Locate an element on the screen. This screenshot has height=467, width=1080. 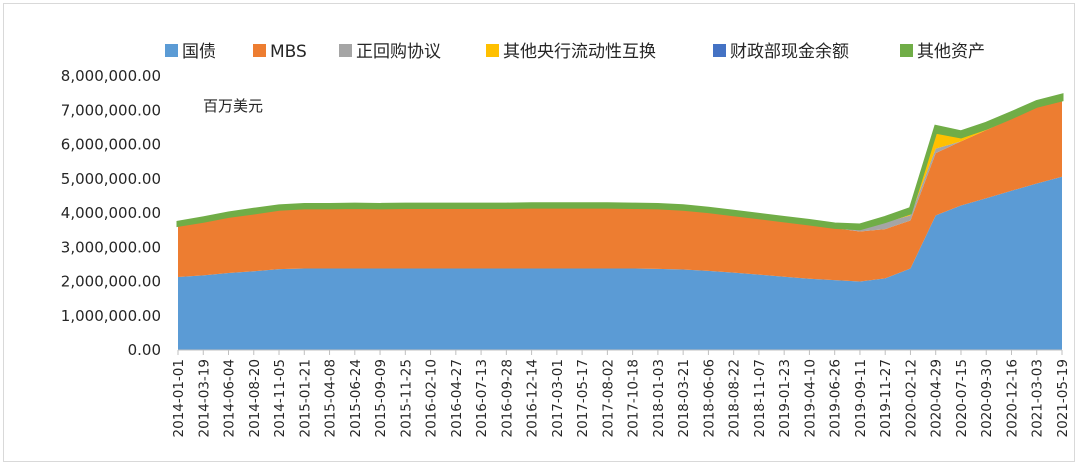
y-tick-label: 4,000,000.00 is located at coordinates (111, 213).